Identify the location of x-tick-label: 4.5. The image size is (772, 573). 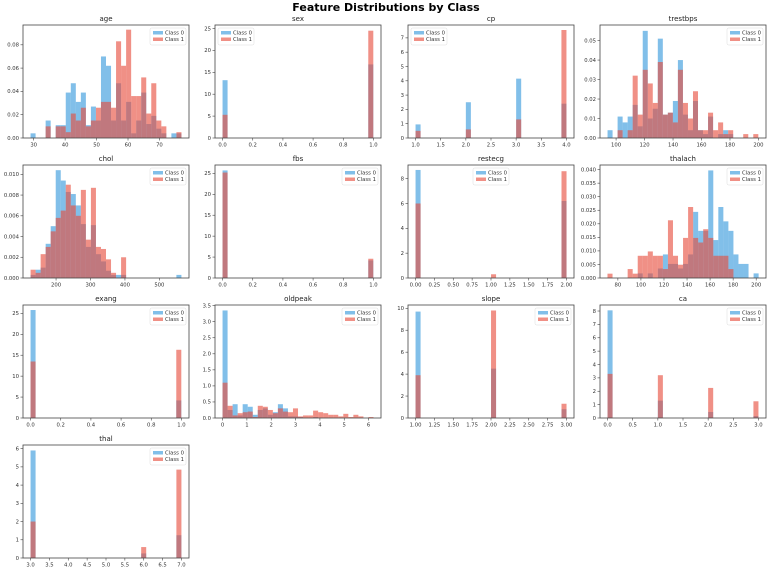
(87, 566).